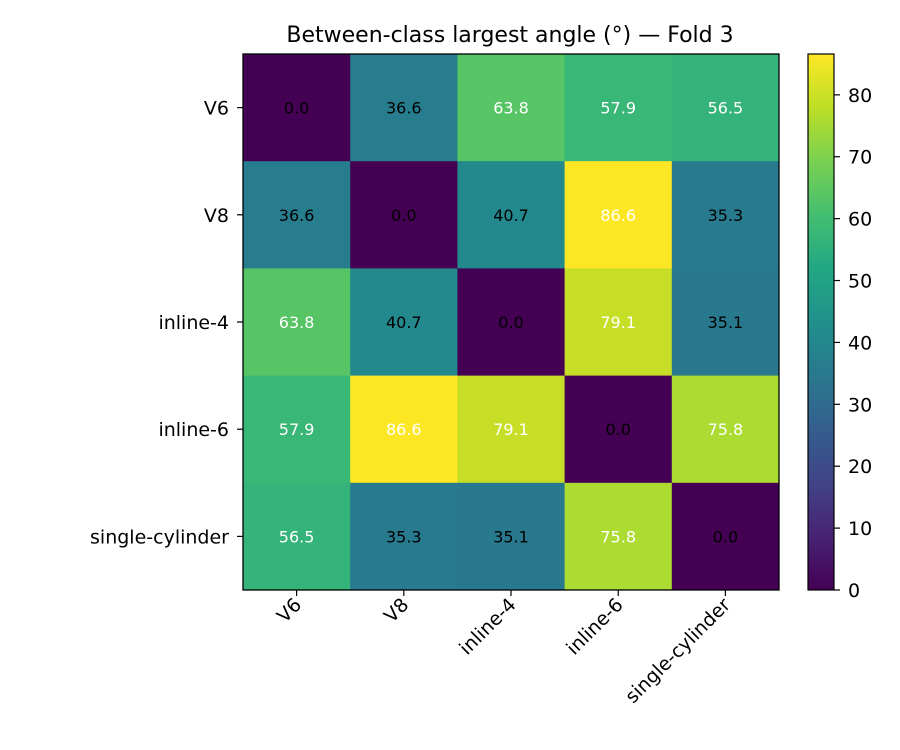 The width and height of the screenshot is (900, 750). Describe the element at coordinates (860, 343) in the screenshot. I see `colorbar-tick-label: 40` at that location.